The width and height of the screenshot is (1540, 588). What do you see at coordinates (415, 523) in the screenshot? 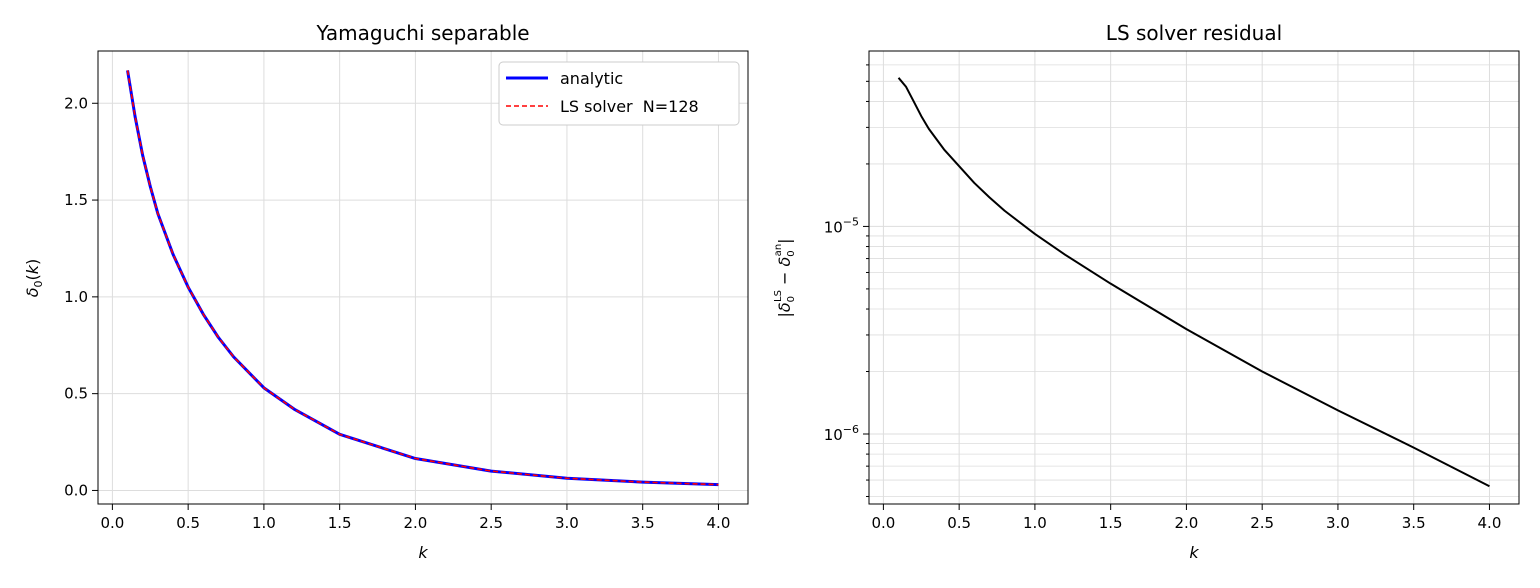
I see `left-x-tick-label: 2.0` at bounding box center [415, 523].